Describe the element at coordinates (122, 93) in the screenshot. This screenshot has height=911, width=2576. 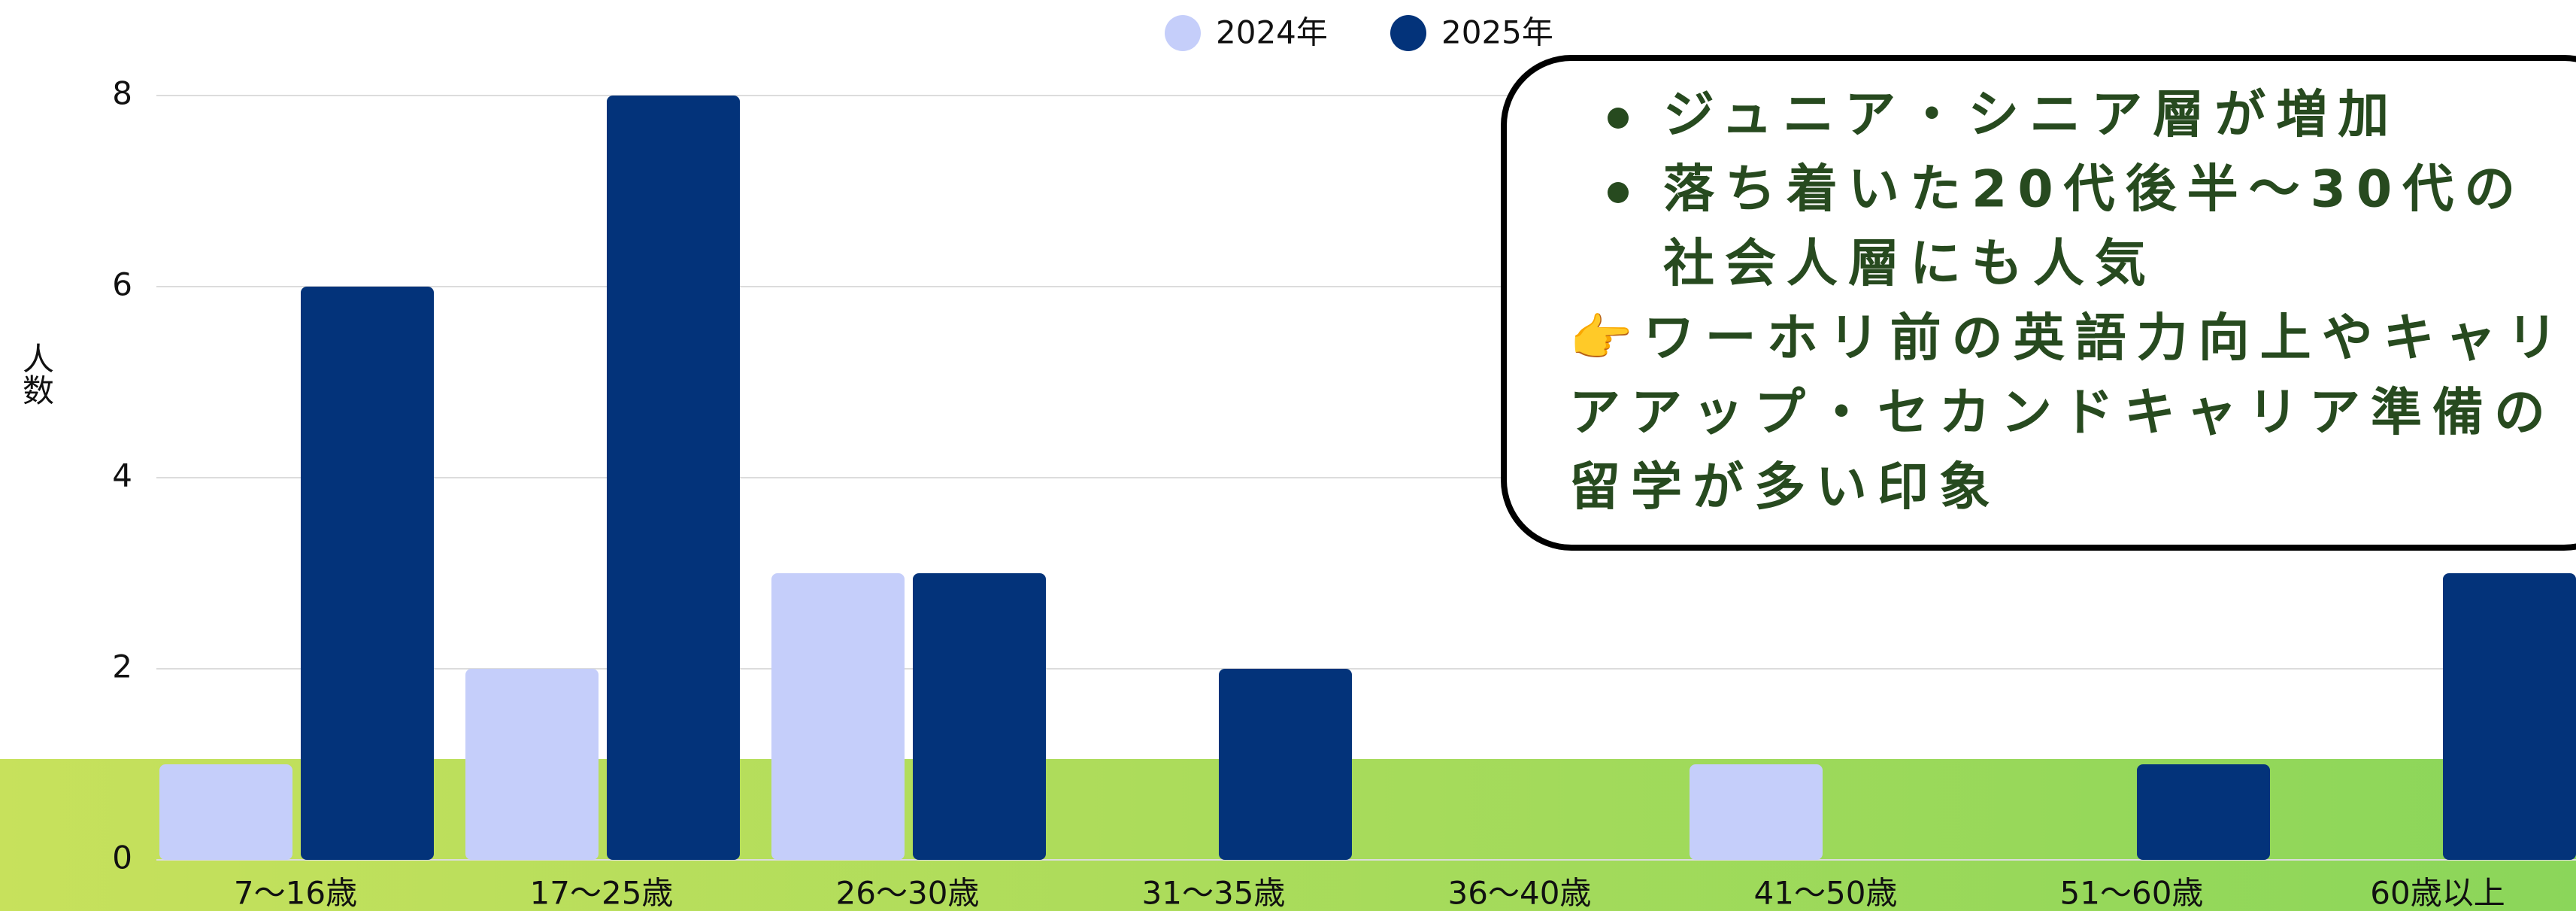
I see `y-tick-label: 8` at that location.